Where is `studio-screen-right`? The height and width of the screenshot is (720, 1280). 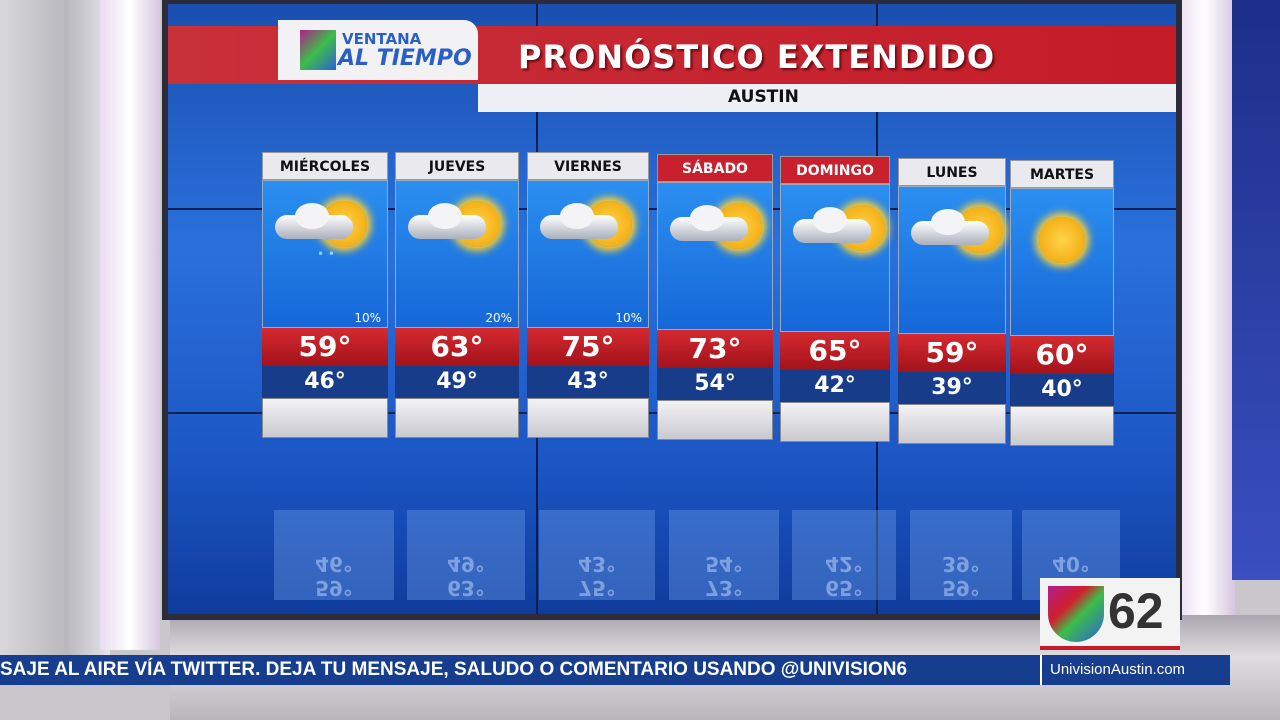 studio-screen-right is located at coordinates (1256, 290).